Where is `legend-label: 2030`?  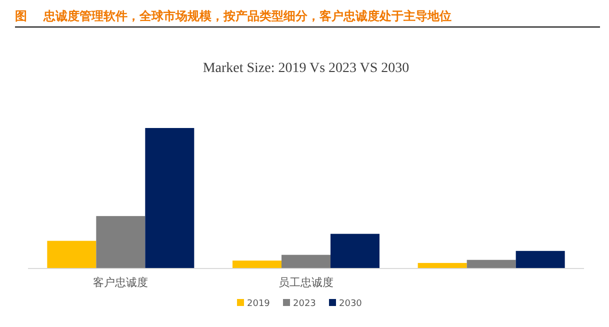 legend-label: 2030 is located at coordinates (350, 304).